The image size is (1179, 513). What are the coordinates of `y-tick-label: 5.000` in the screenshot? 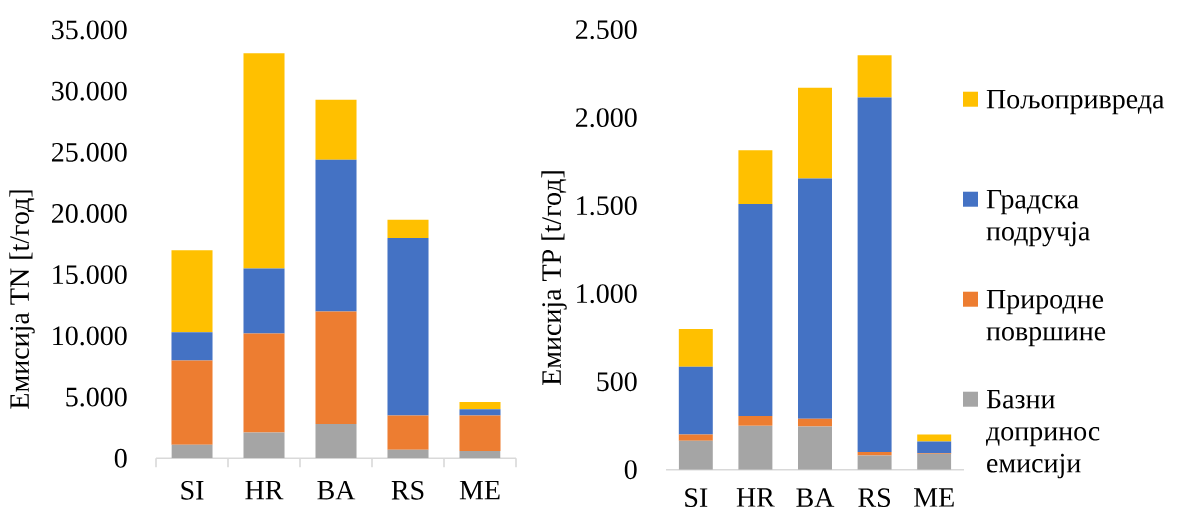 It's located at (96, 397).